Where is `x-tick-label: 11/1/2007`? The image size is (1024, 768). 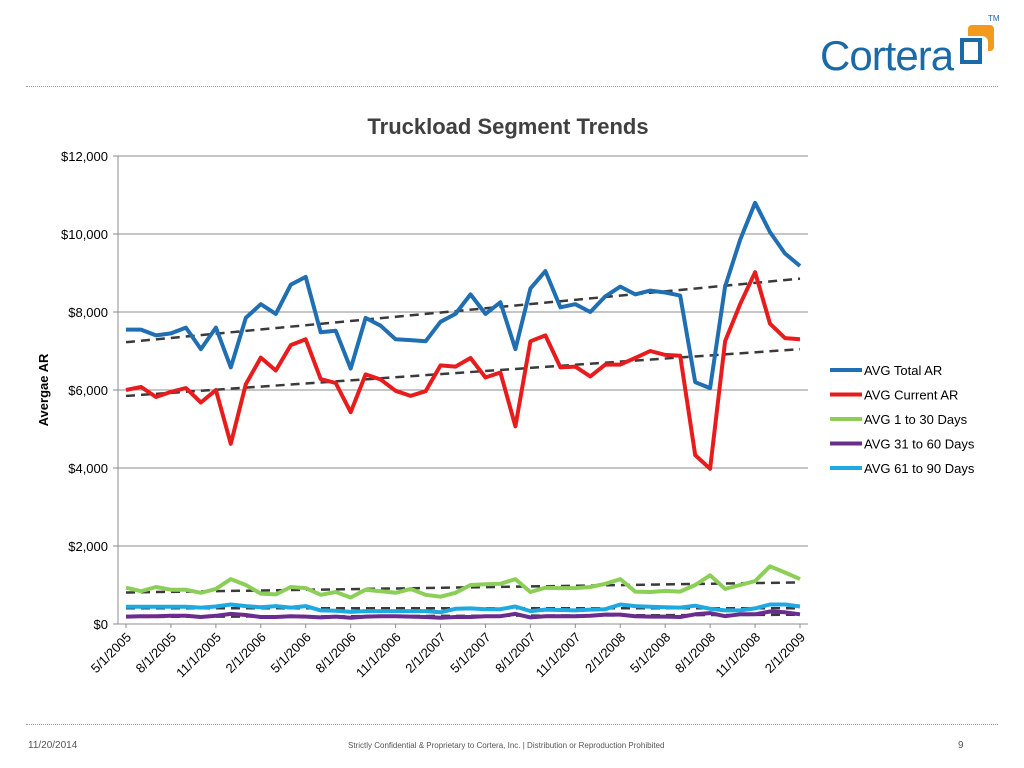
x-tick-label: 11/1/2007 is located at coordinates (558, 655).